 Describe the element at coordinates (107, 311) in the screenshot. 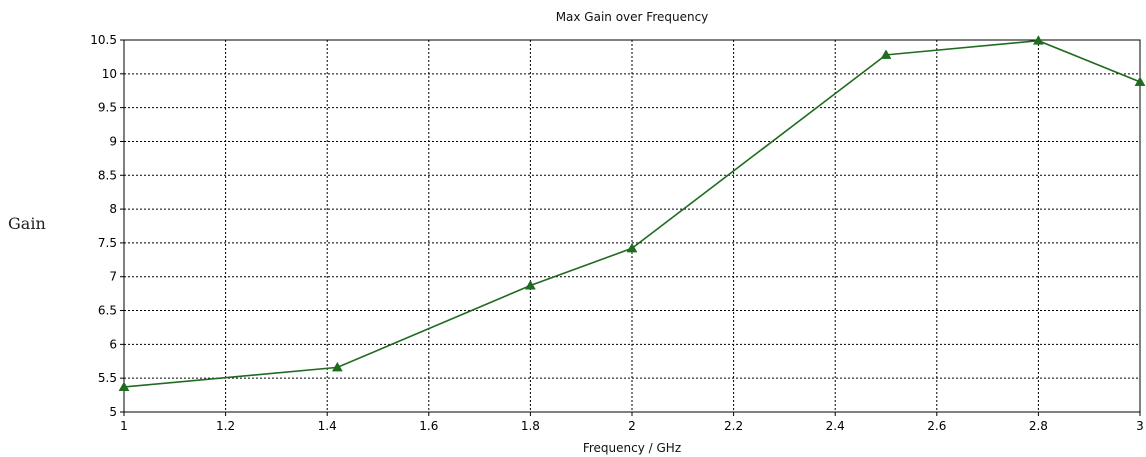

I see `y-tick-label: 6.5` at that location.